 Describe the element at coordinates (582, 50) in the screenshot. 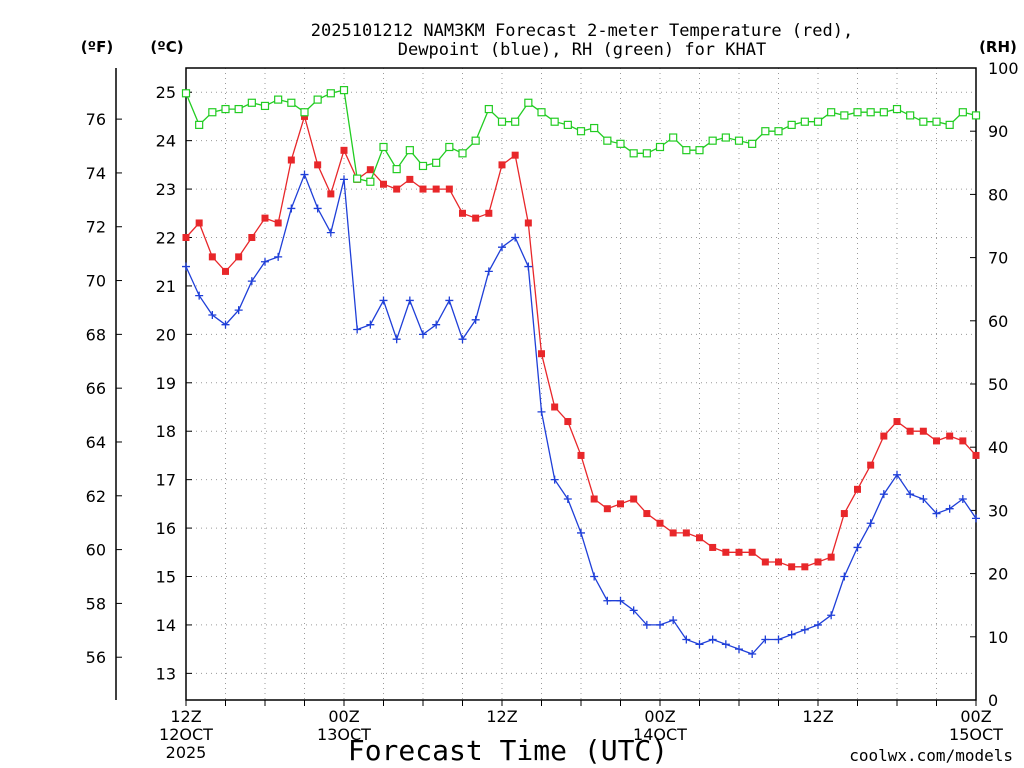

I see `chart-title-line2: Dewpoint (blue), RH (green) for KHAT` at that location.